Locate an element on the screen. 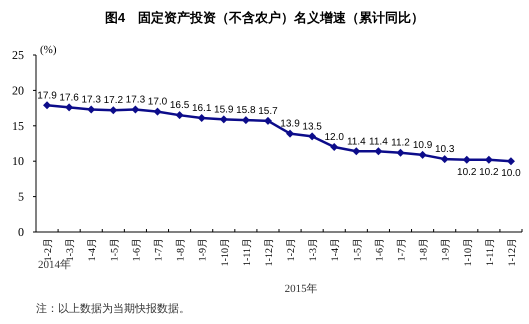 This screenshot has width=529, height=324. text: 2014年 is located at coordinates (54, 265).